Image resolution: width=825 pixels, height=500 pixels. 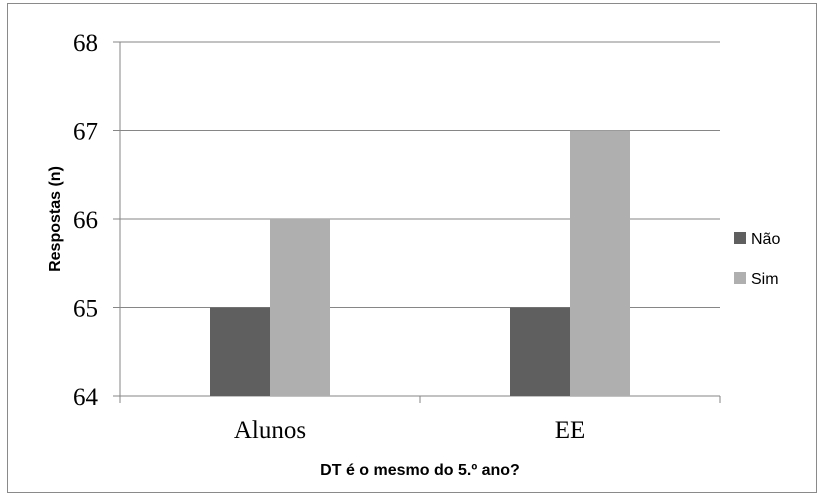 I want to click on y-axis-title: Respostas (n), so click(x=55, y=219).